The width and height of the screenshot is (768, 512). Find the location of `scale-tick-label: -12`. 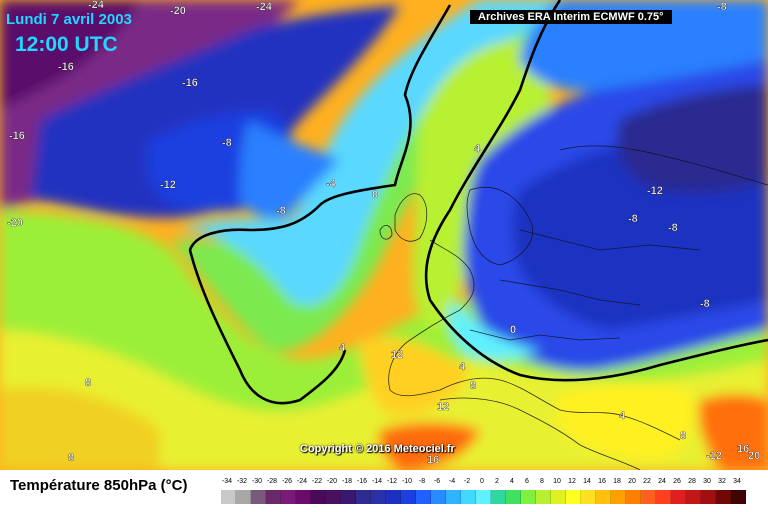

scale-tick-label: -12 is located at coordinates (392, 481).